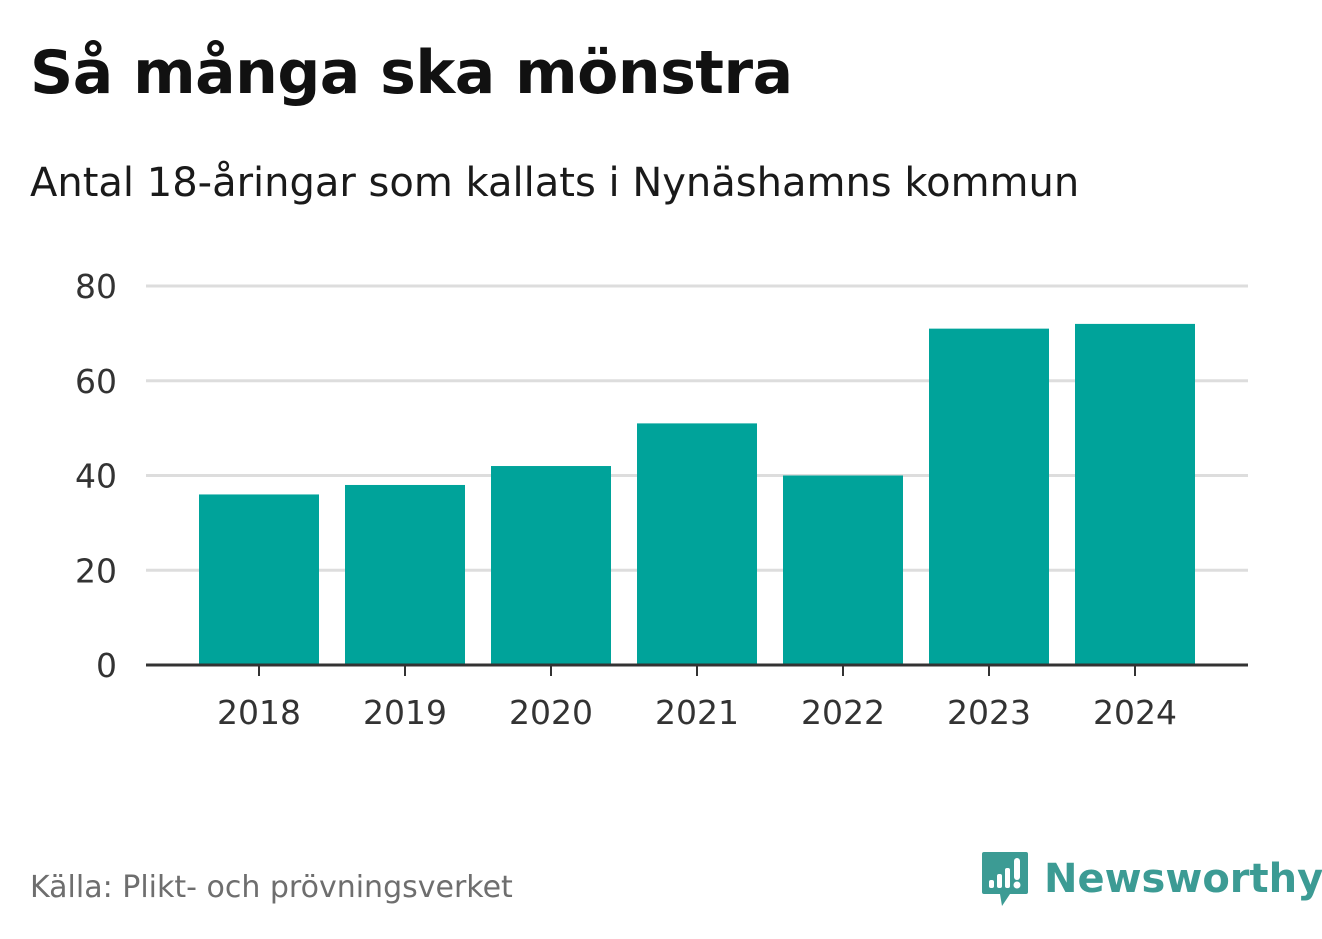  I want to click on x-tick-label: 2021, so click(697, 712).